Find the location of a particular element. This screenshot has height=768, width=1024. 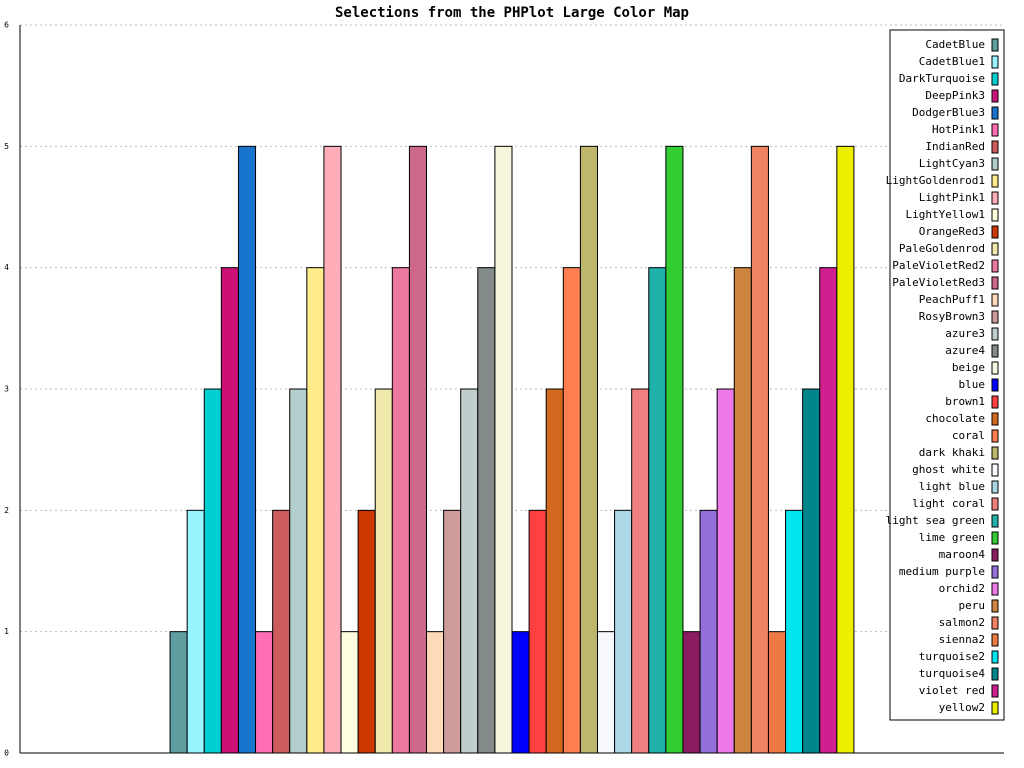

legend-label: RosyBrown3 is located at coordinates (952, 316).